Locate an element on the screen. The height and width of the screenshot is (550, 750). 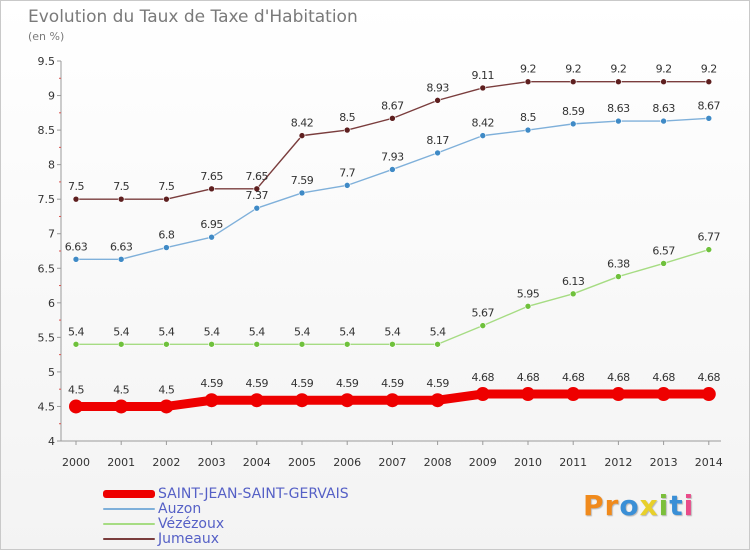
legend-label: Auzon is located at coordinates (180, 508).